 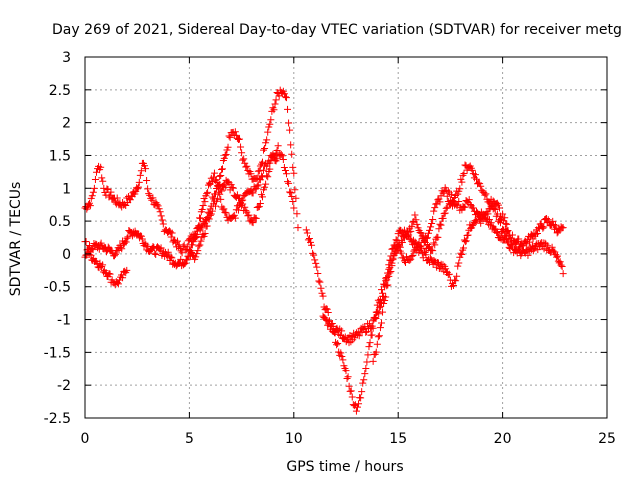 What do you see at coordinates (64, 321) in the screenshot?
I see `y-tick-label: -1` at bounding box center [64, 321].